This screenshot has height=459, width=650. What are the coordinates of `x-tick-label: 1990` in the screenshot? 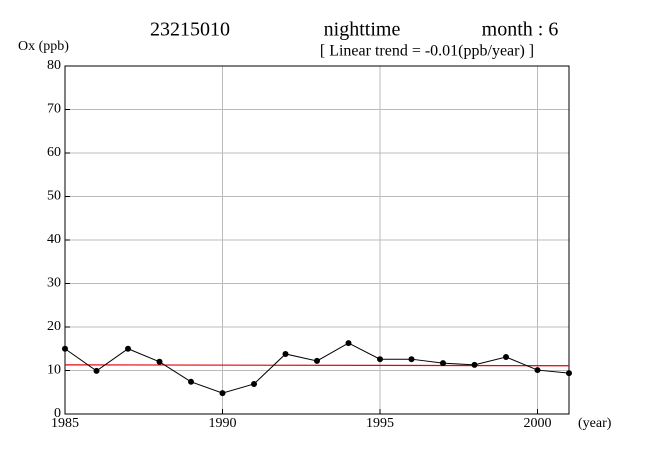 It's located at (223, 423).